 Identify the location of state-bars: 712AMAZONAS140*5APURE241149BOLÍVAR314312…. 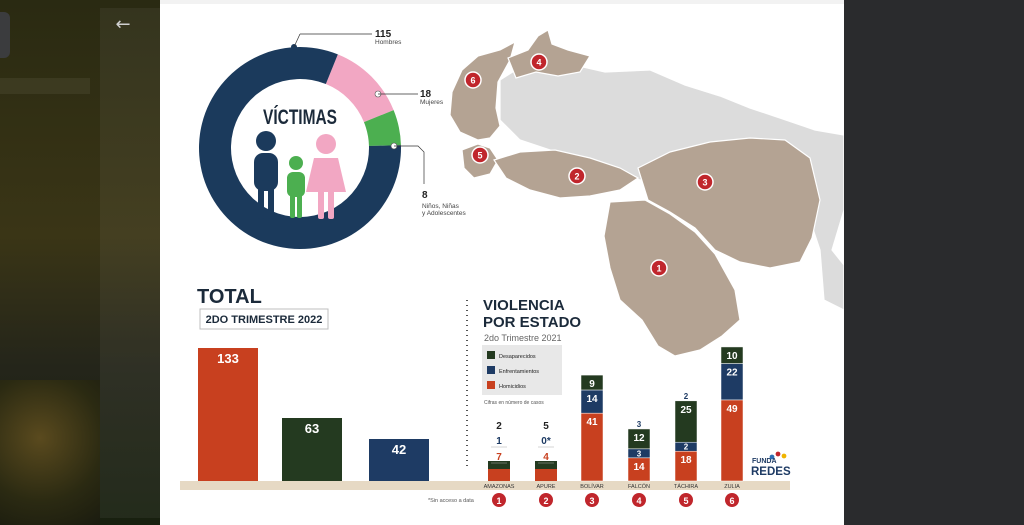
(614, 426).